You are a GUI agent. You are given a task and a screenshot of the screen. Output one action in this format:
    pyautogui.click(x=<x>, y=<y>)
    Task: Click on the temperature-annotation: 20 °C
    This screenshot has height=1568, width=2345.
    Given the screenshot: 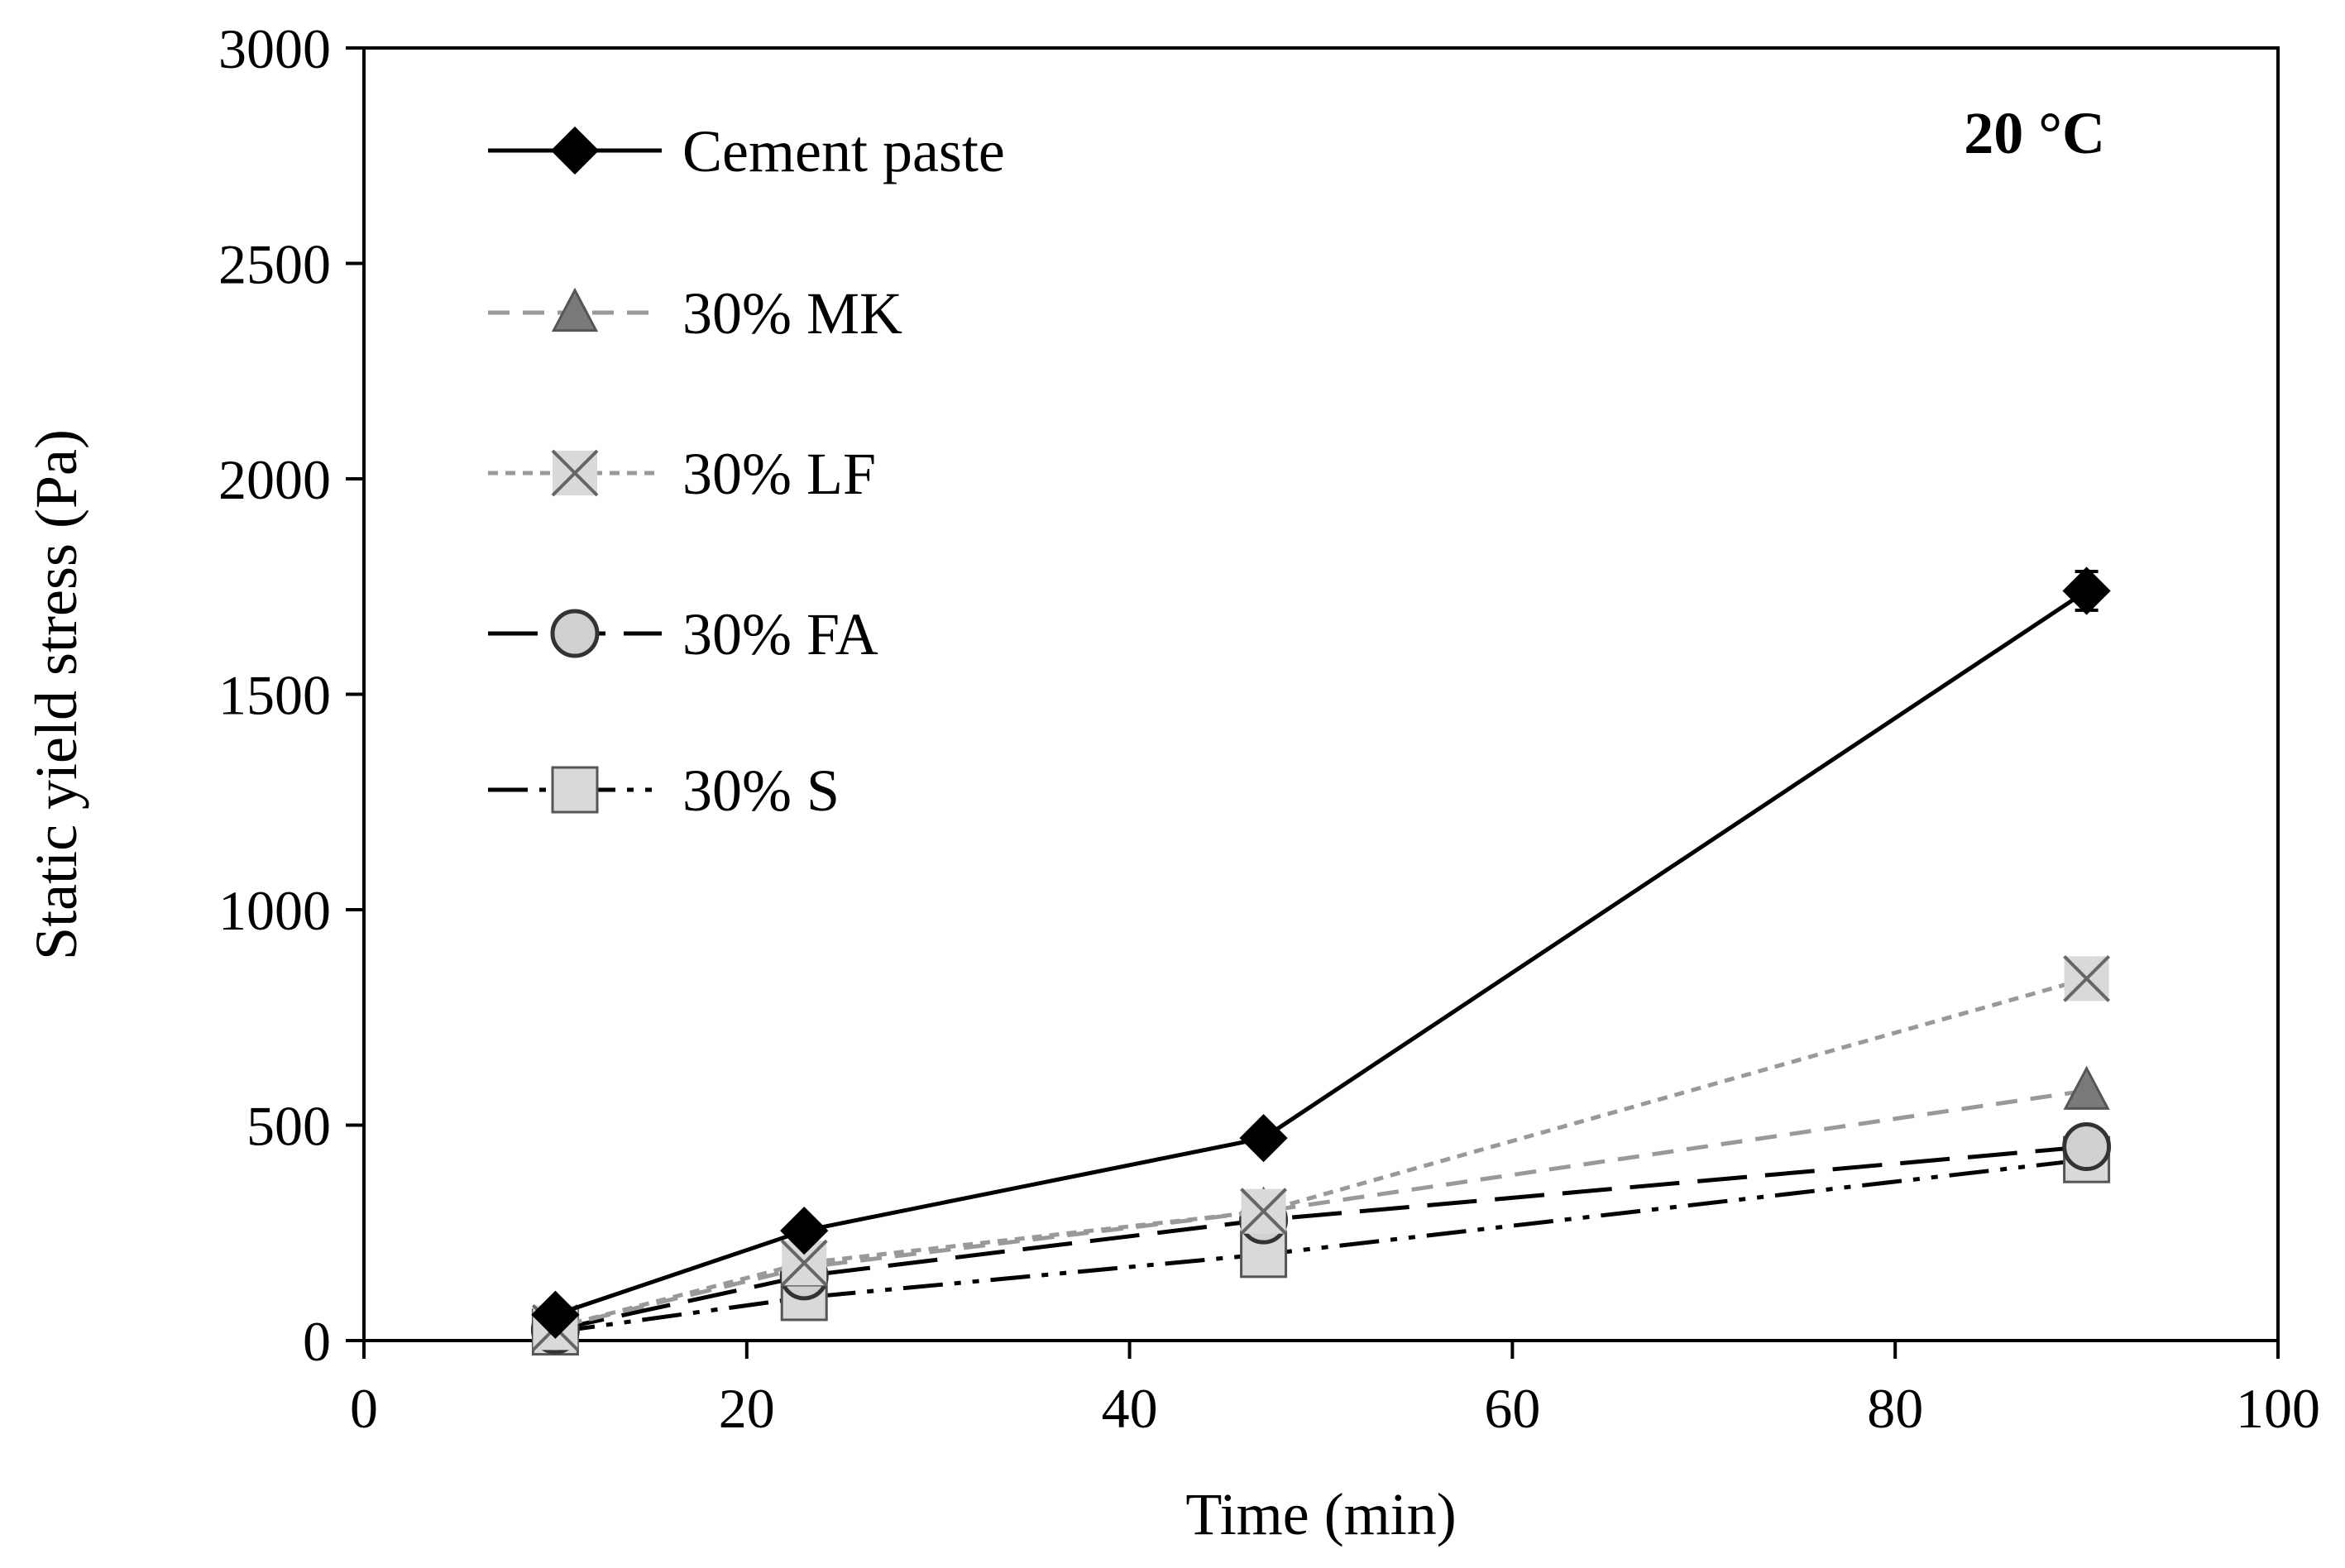 What is the action you would take?
    pyautogui.click(x=2034, y=133)
    